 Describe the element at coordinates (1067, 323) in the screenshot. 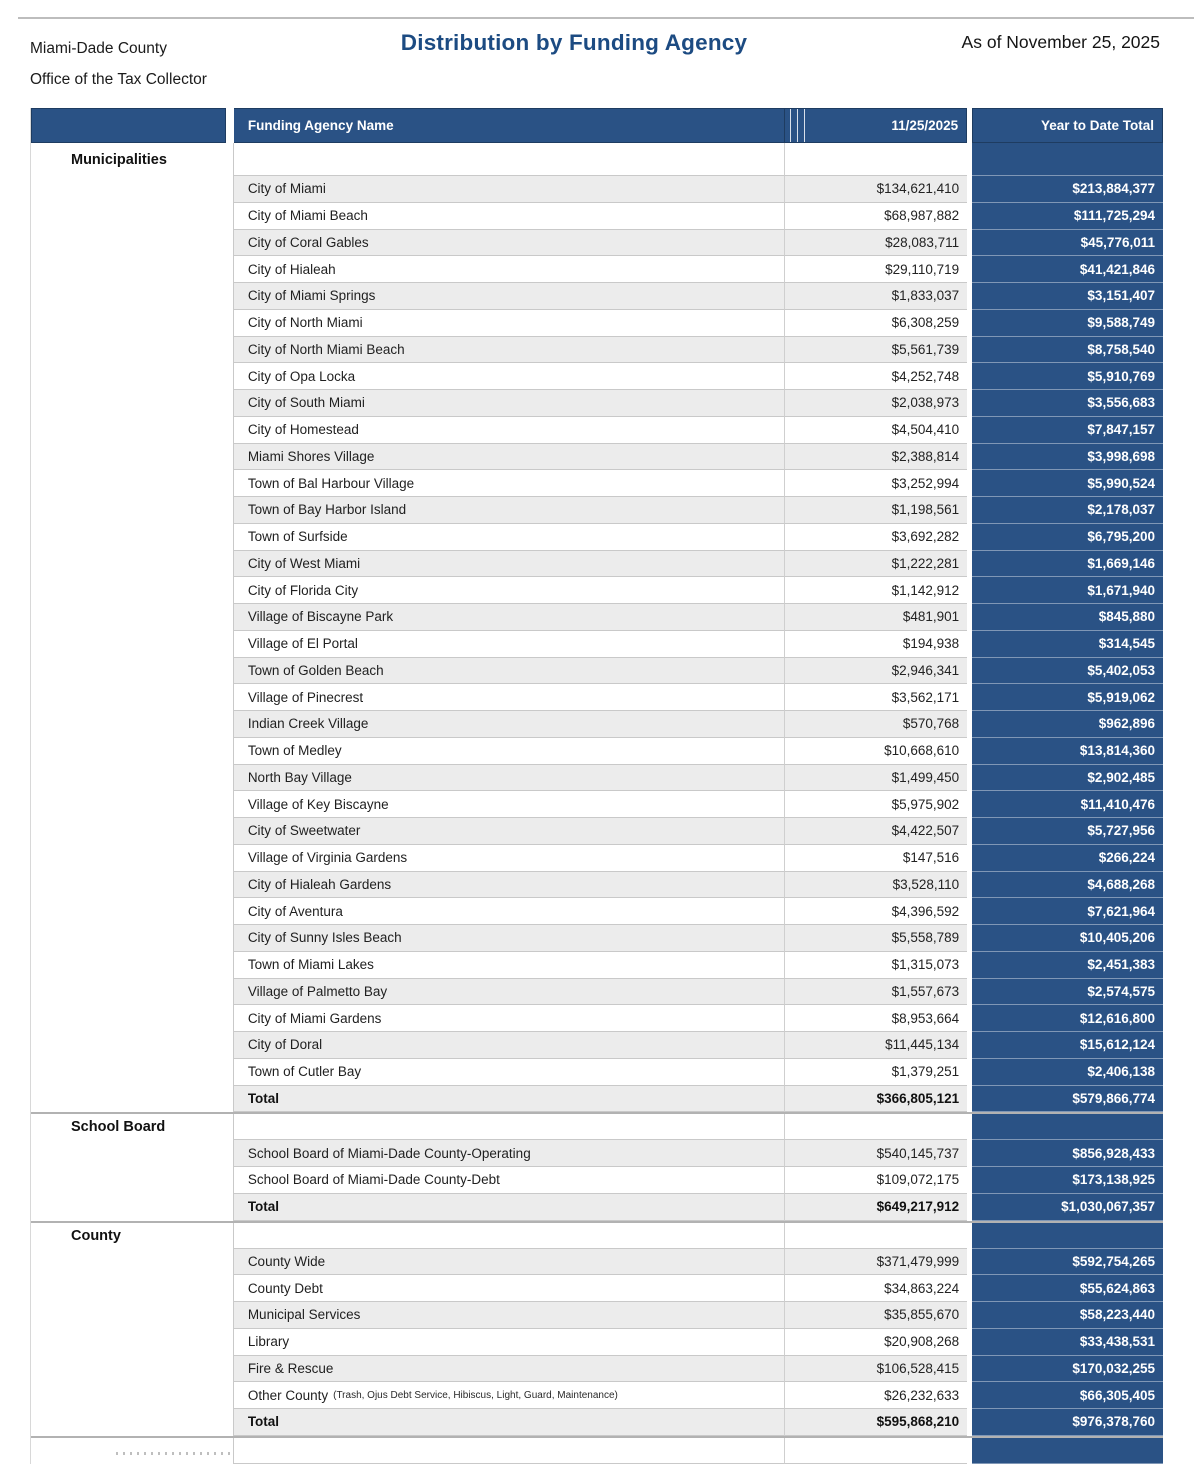

I see `ytd-cell: $9,588,749` at that location.